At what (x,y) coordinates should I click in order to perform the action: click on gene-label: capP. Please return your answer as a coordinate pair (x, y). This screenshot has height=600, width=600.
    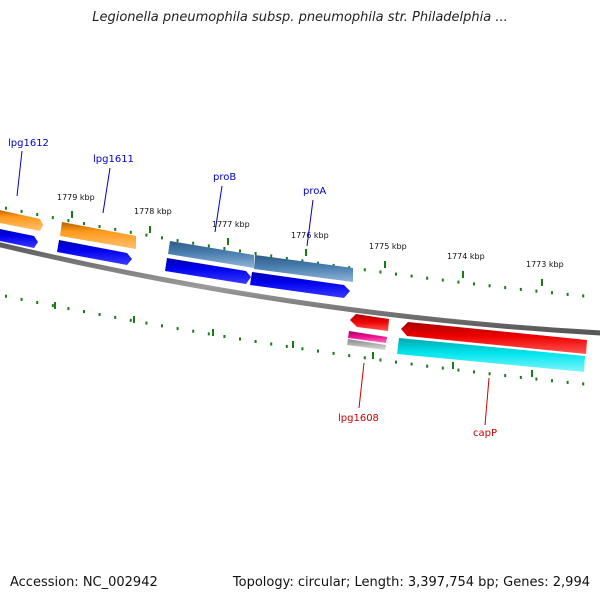
    Looking at the image, I should click on (485, 433).